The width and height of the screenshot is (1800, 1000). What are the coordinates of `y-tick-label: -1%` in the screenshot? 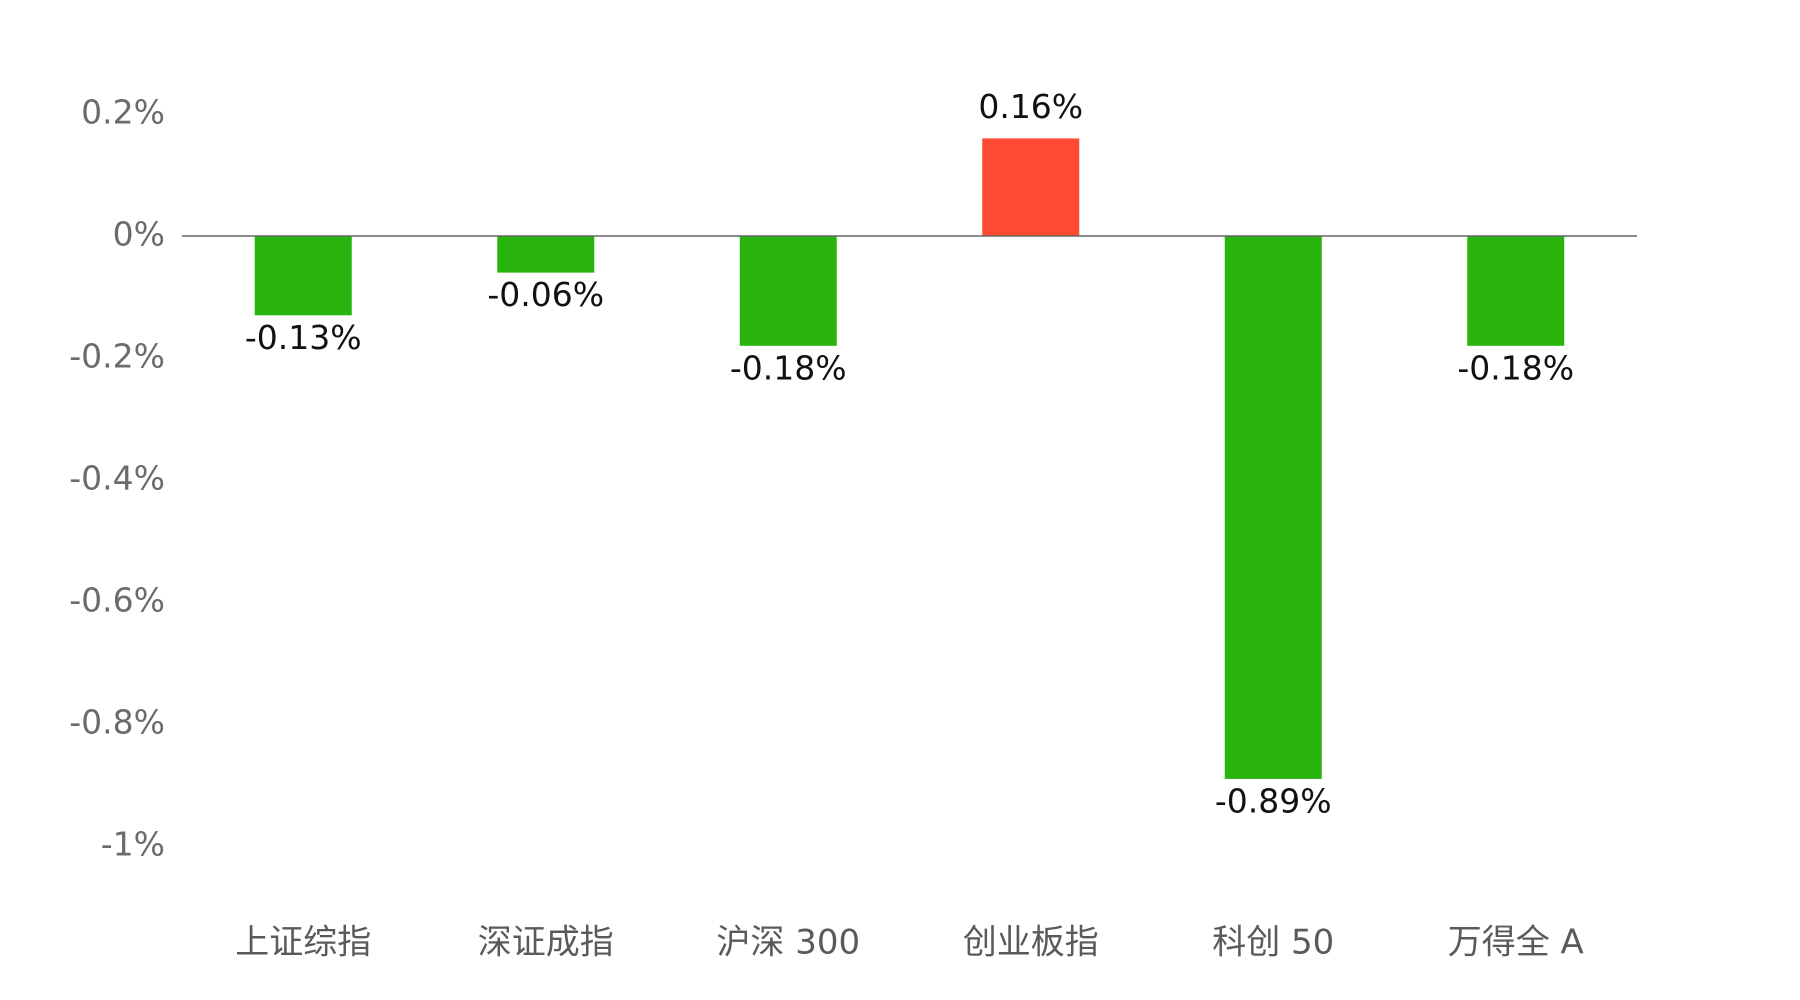 It's located at (133, 844).